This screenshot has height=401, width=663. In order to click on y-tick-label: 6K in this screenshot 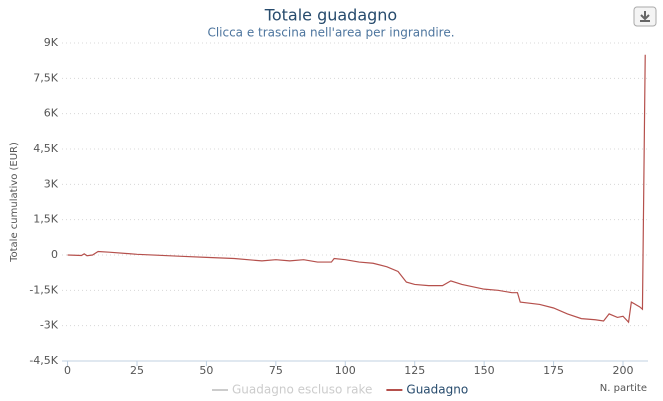, I will do `click(51, 113)`.